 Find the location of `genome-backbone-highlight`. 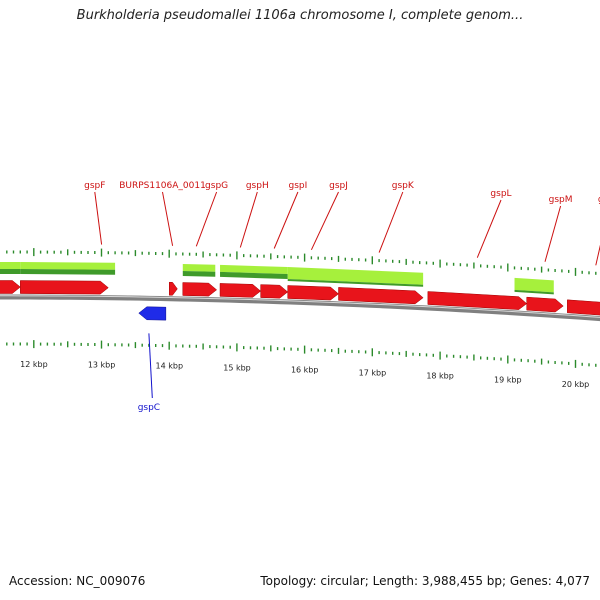

genome-backbone-highlight is located at coordinates (300, 306).